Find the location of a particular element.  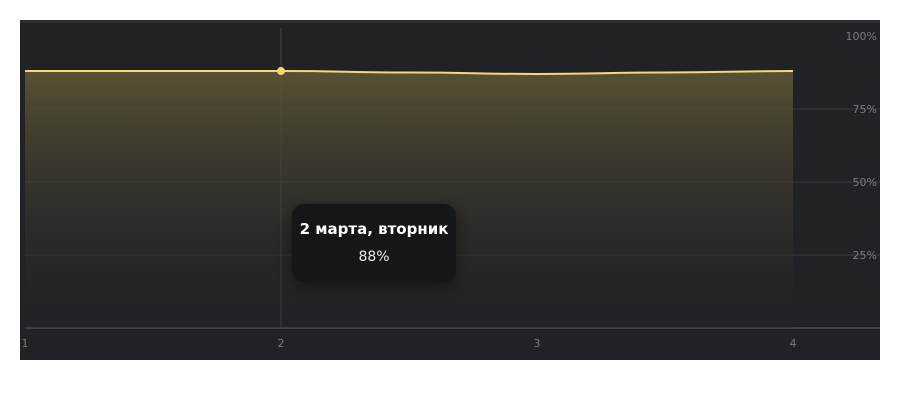

tooltip-value: 88% is located at coordinates (374, 257).